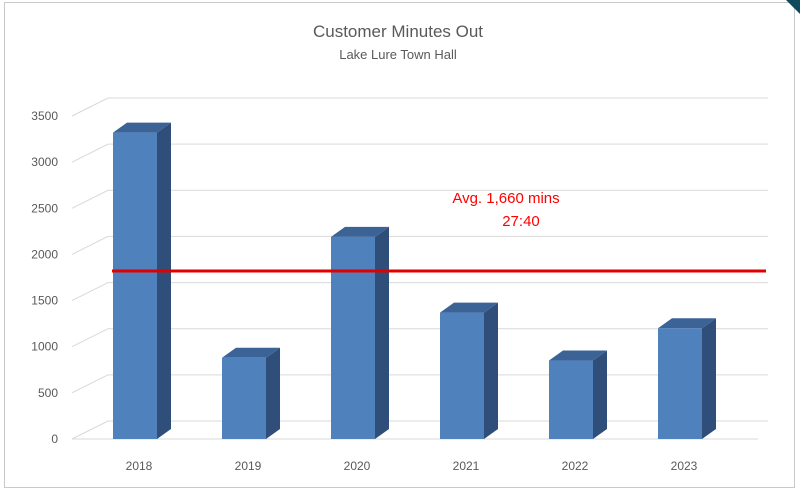  Describe the element at coordinates (793, 7) in the screenshot. I see `corner-decoration` at that location.